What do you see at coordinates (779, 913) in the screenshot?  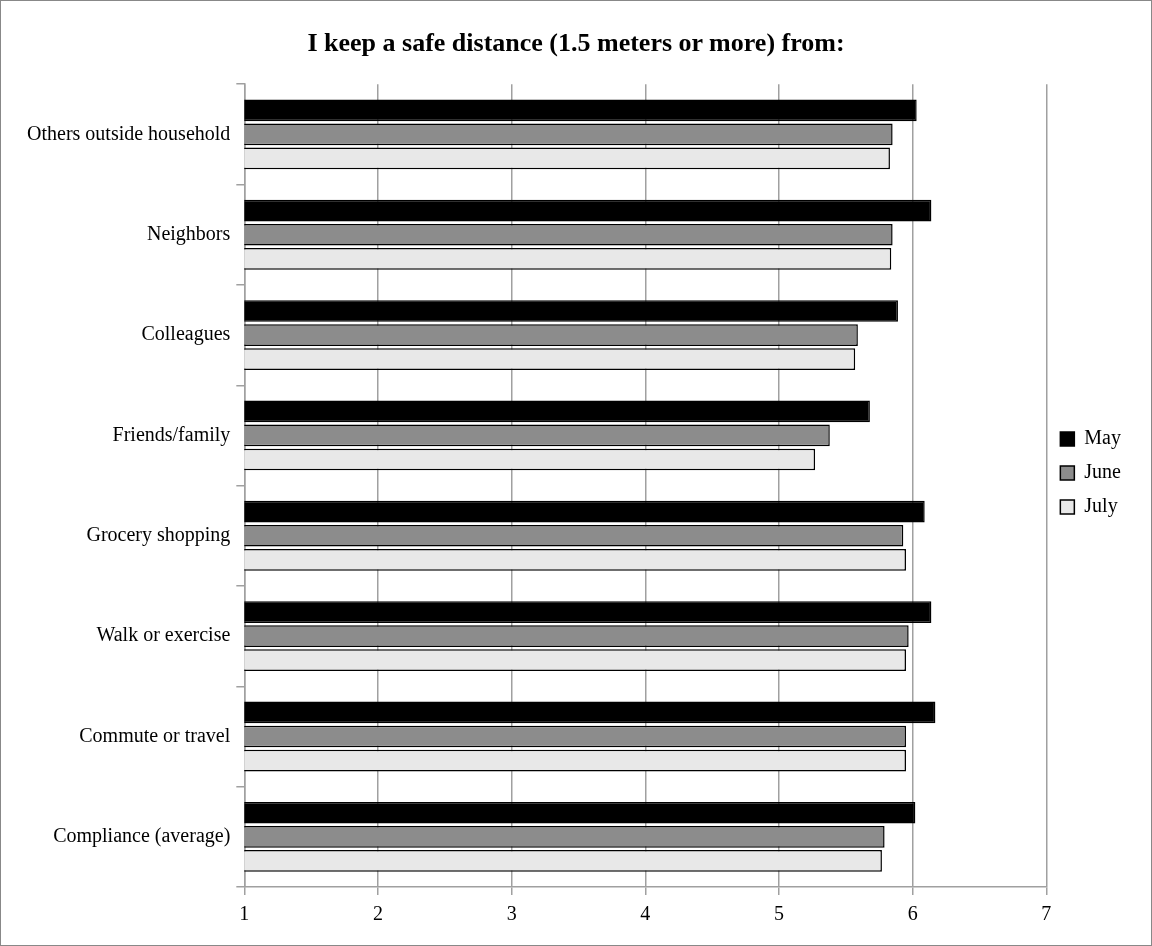 I see `x-tick-label: 5` at bounding box center [779, 913].